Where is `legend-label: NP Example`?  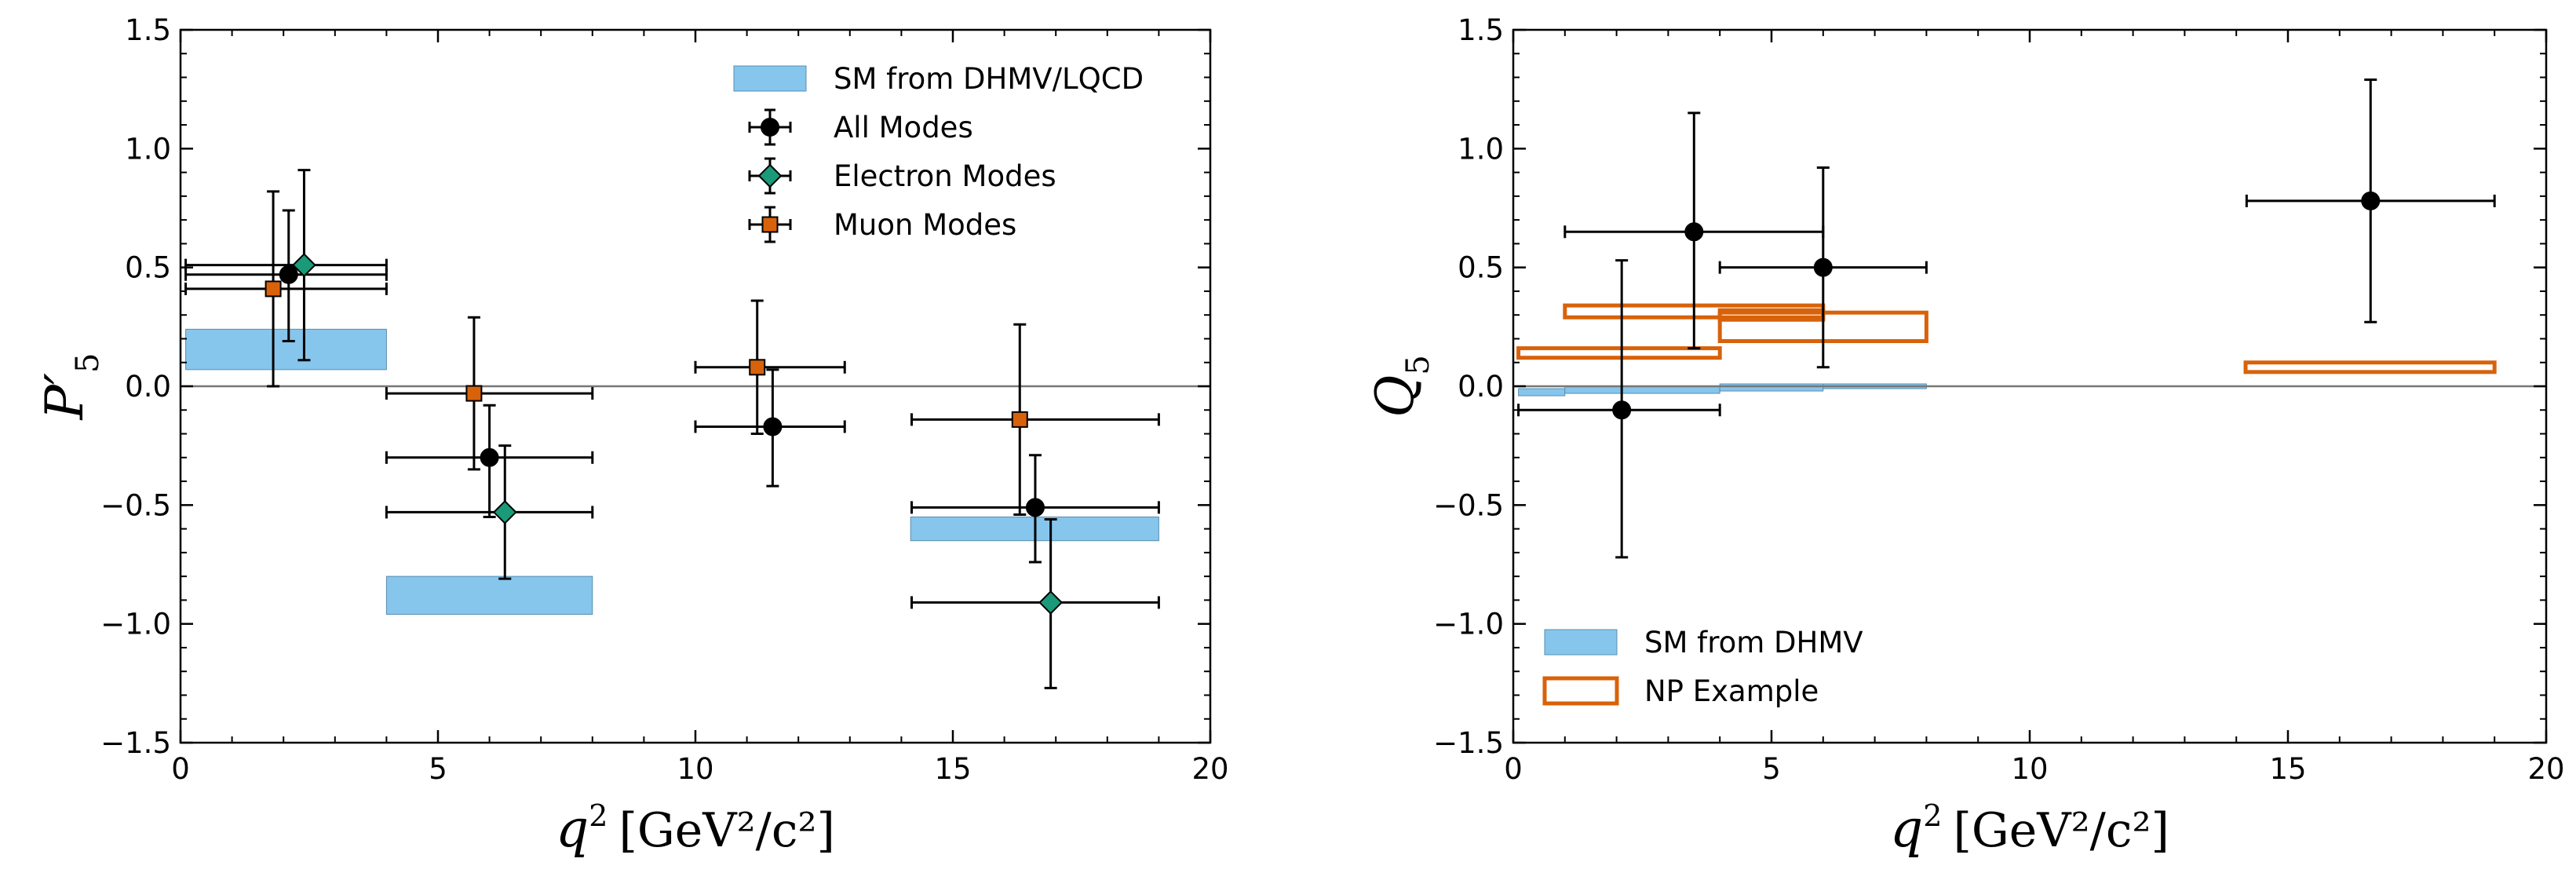
legend-label: NP Example is located at coordinates (1731, 691).